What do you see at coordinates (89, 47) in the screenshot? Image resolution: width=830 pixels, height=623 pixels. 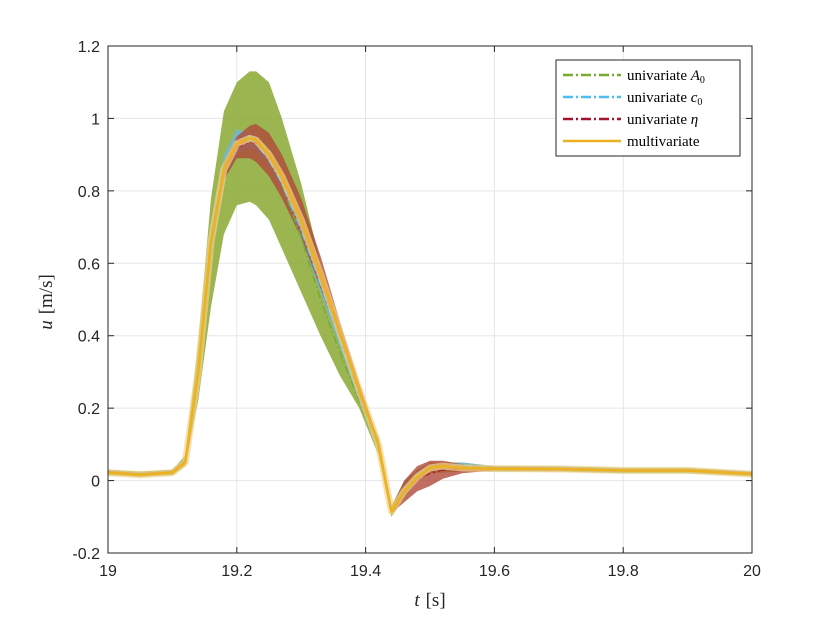 I see `y-tick-label: 1.2` at bounding box center [89, 47].